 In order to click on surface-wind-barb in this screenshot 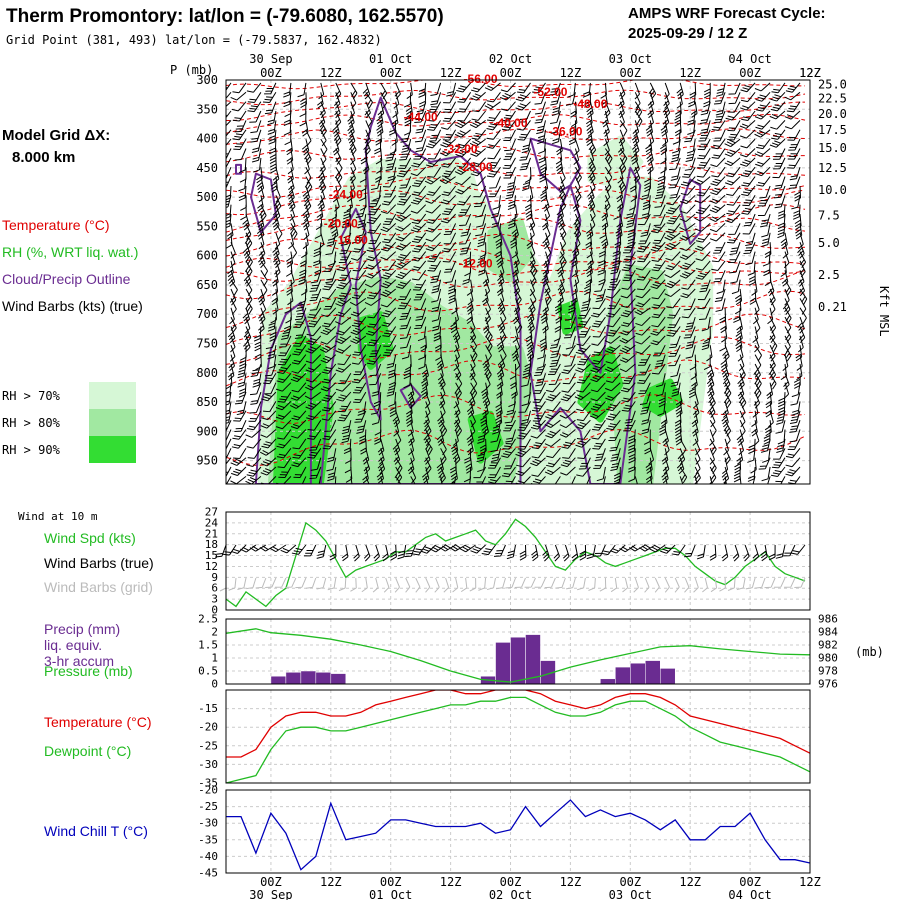, I will do `click(268, 548)`.